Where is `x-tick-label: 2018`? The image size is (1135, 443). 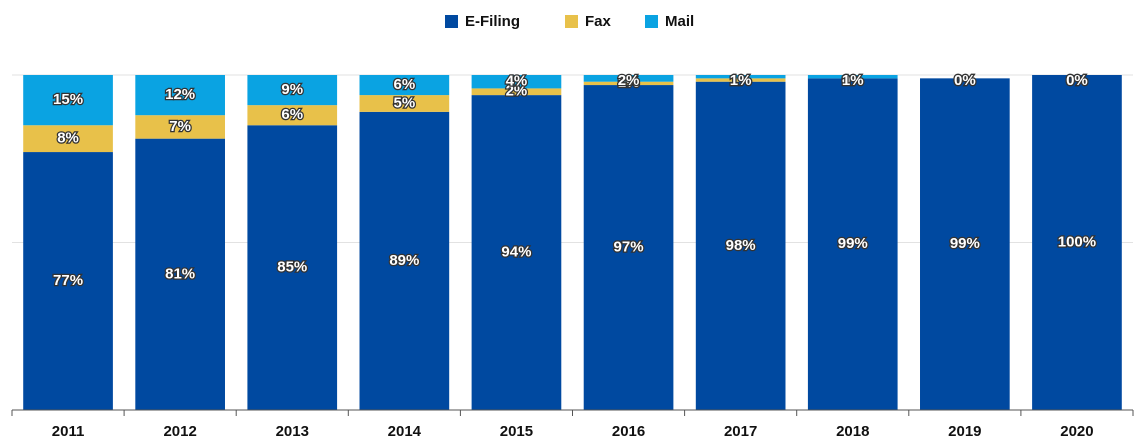
x-tick-label: 2018 is located at coordinates (852, 431).